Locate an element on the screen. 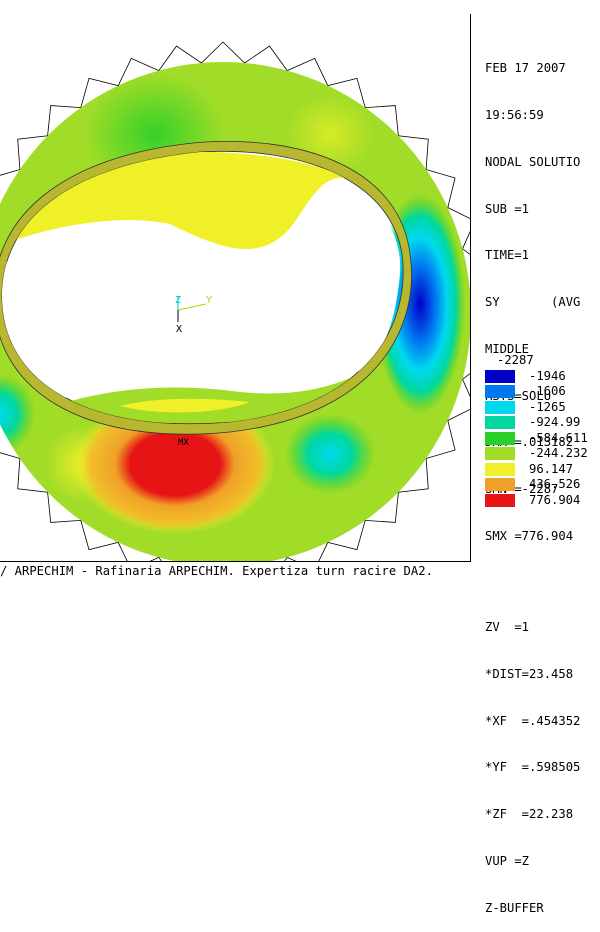  coordinate-triad: Z Y X is located at coordinates (193, 315).